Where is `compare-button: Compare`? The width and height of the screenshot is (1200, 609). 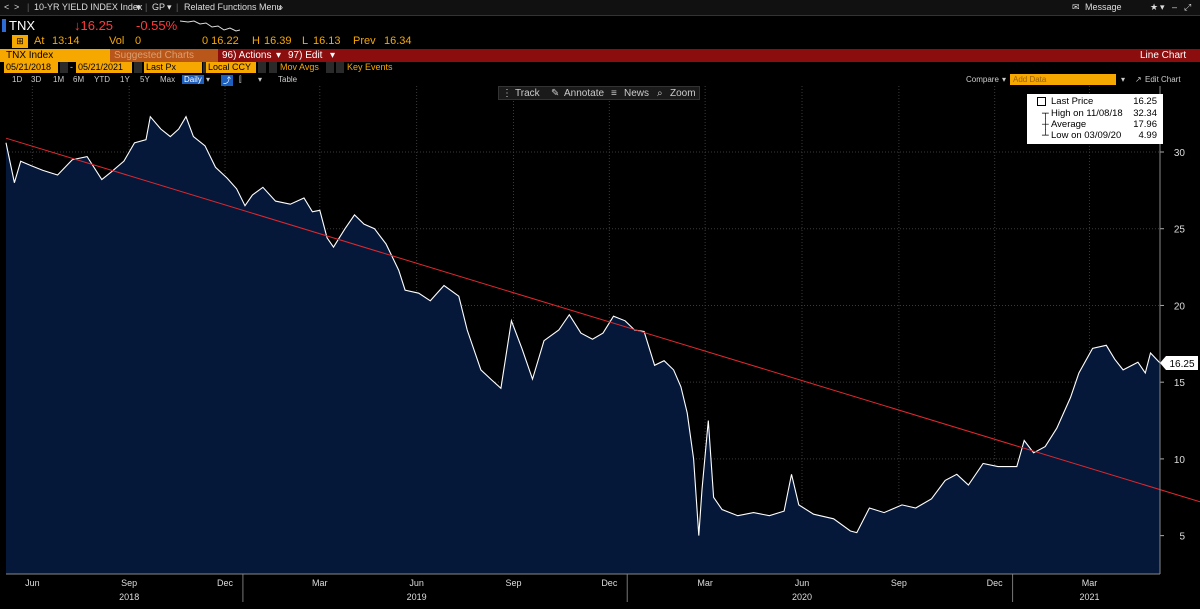 compare-button: Compare is located at coordinates (982, 79).